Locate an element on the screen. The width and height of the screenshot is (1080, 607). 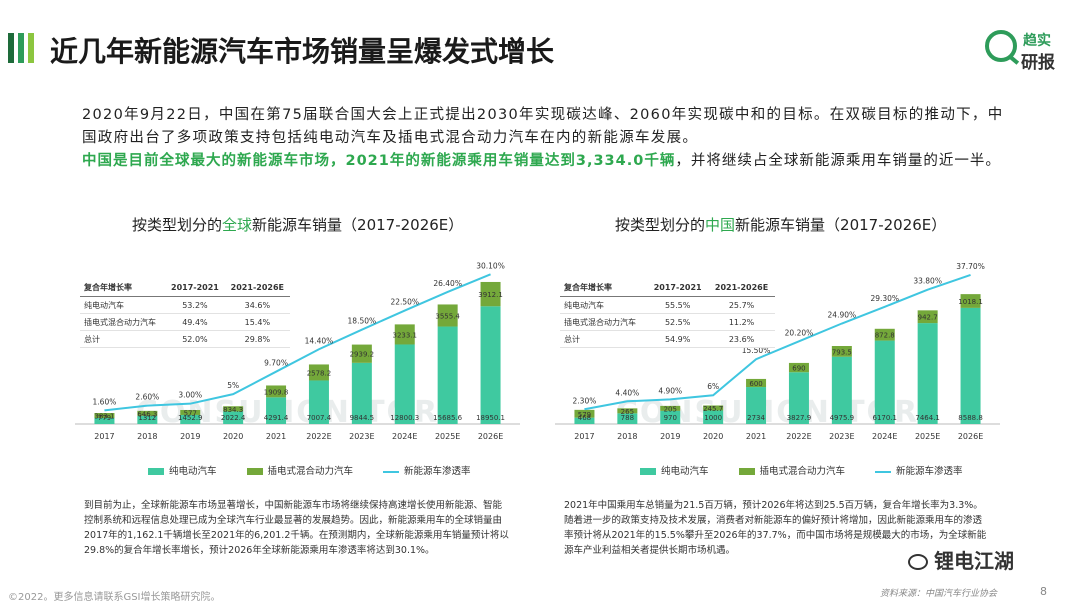
left-chart-title: 按类型划分的全球新能源车销量（2017-2026E） is located at coordinates (297, 224).